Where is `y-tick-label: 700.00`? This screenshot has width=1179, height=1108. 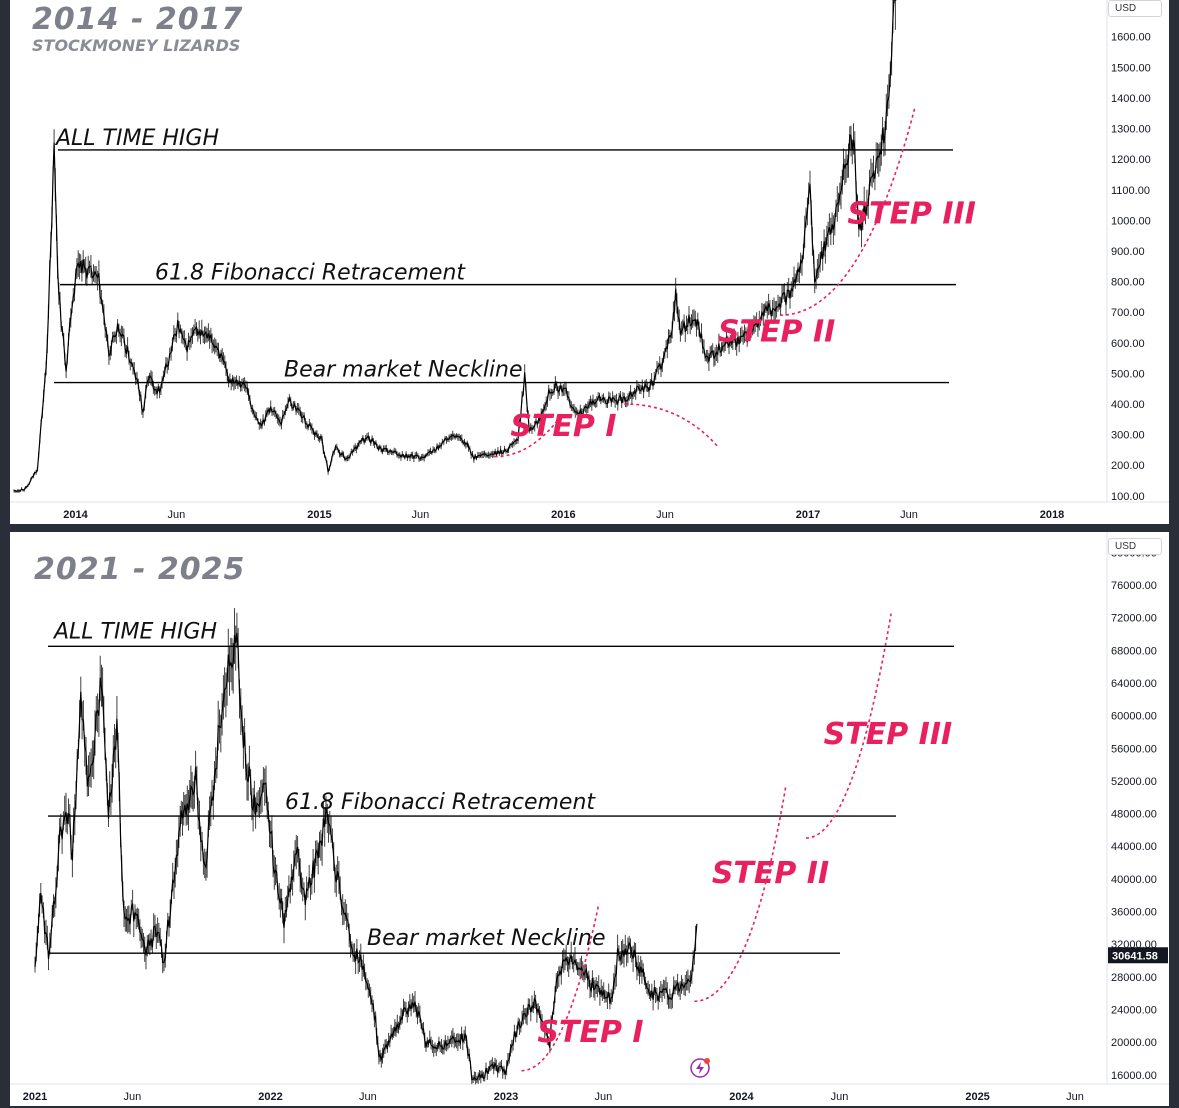 y-tick-label: 700.00 is located at coordinates (1128, 313).